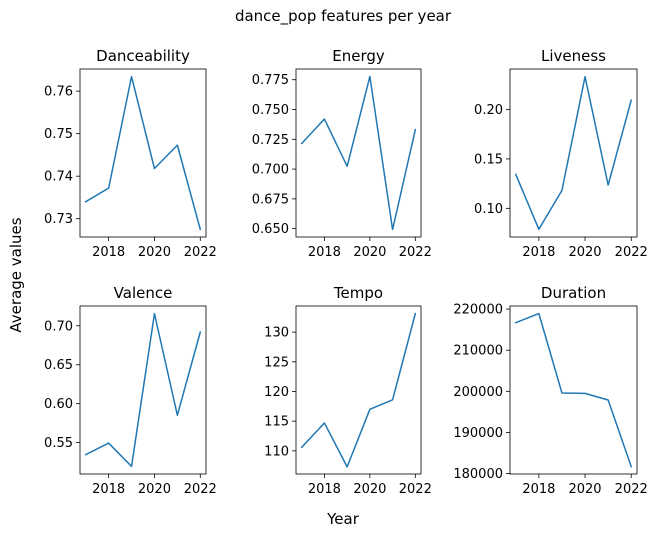  Describe the element at coordinates (358, 293) in the screenshot. I see `tempo-title: Tempo` at that location.